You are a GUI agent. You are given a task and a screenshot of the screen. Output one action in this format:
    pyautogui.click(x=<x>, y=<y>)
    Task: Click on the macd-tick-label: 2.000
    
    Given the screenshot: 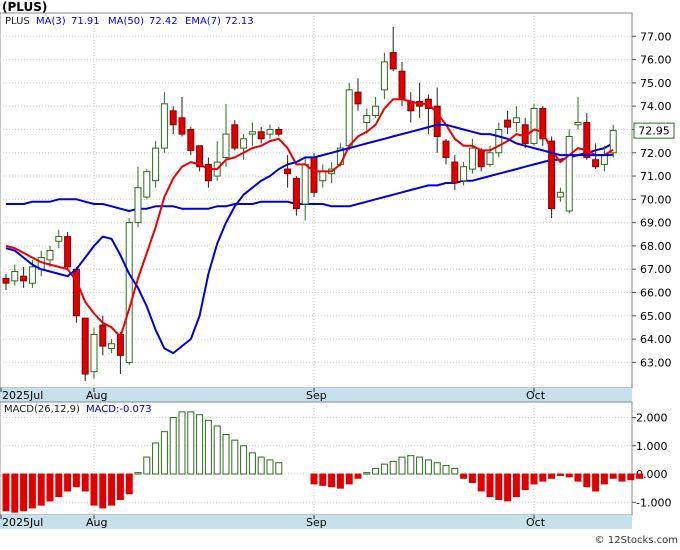 What is the action you would take?
    pyautogui.click(x=652, y=418)
    